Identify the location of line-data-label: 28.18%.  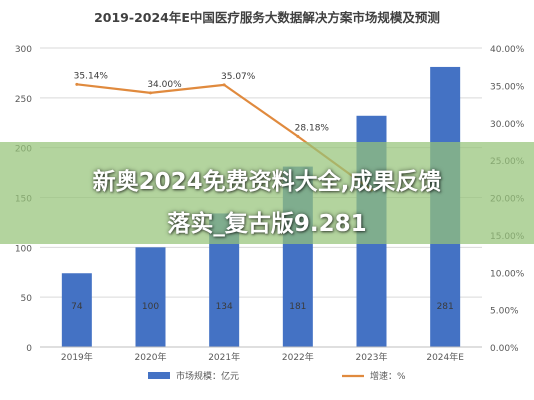
(312, 128).